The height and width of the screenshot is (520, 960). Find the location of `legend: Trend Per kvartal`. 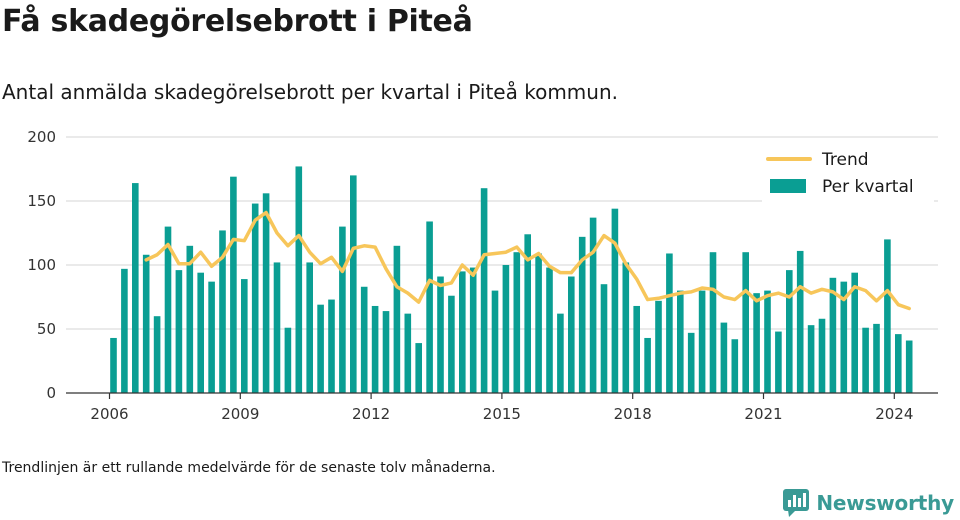

legend: Trend Per kvartal is located at coordinates (848, 172).